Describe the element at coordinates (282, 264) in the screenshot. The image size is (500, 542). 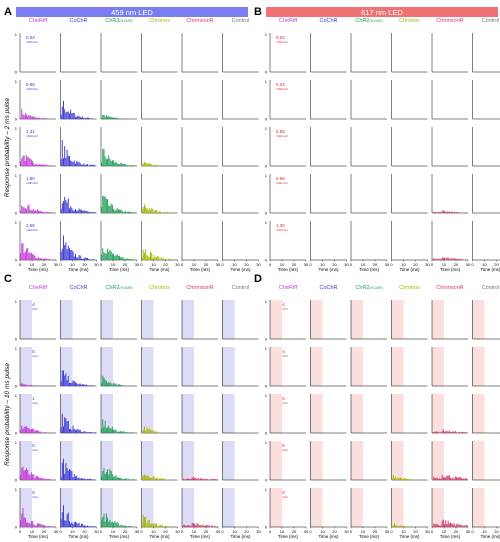
I see `x-tick-label: 10` at that location.